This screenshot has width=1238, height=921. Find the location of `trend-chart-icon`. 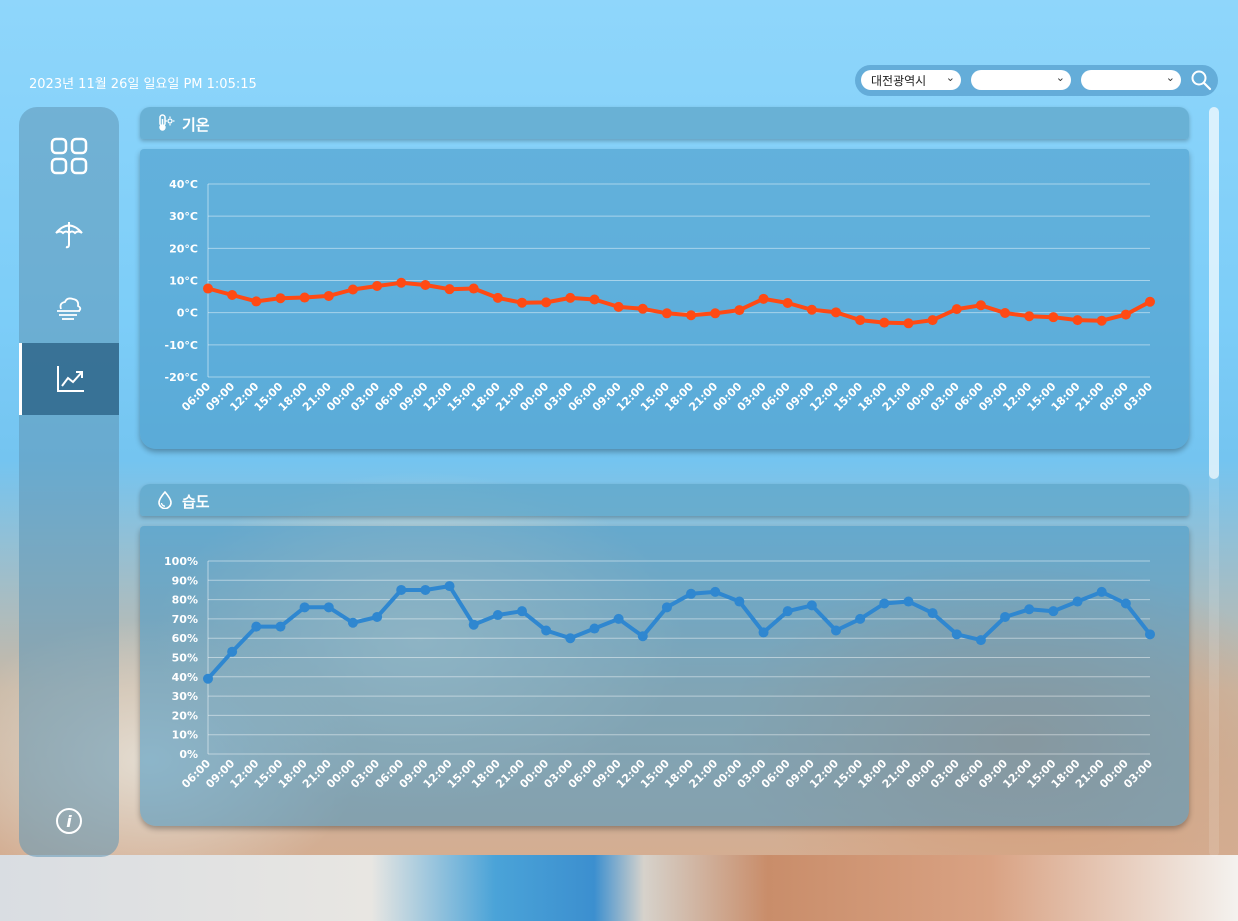

trend-chart-icon is located at coordinates (70, 379).